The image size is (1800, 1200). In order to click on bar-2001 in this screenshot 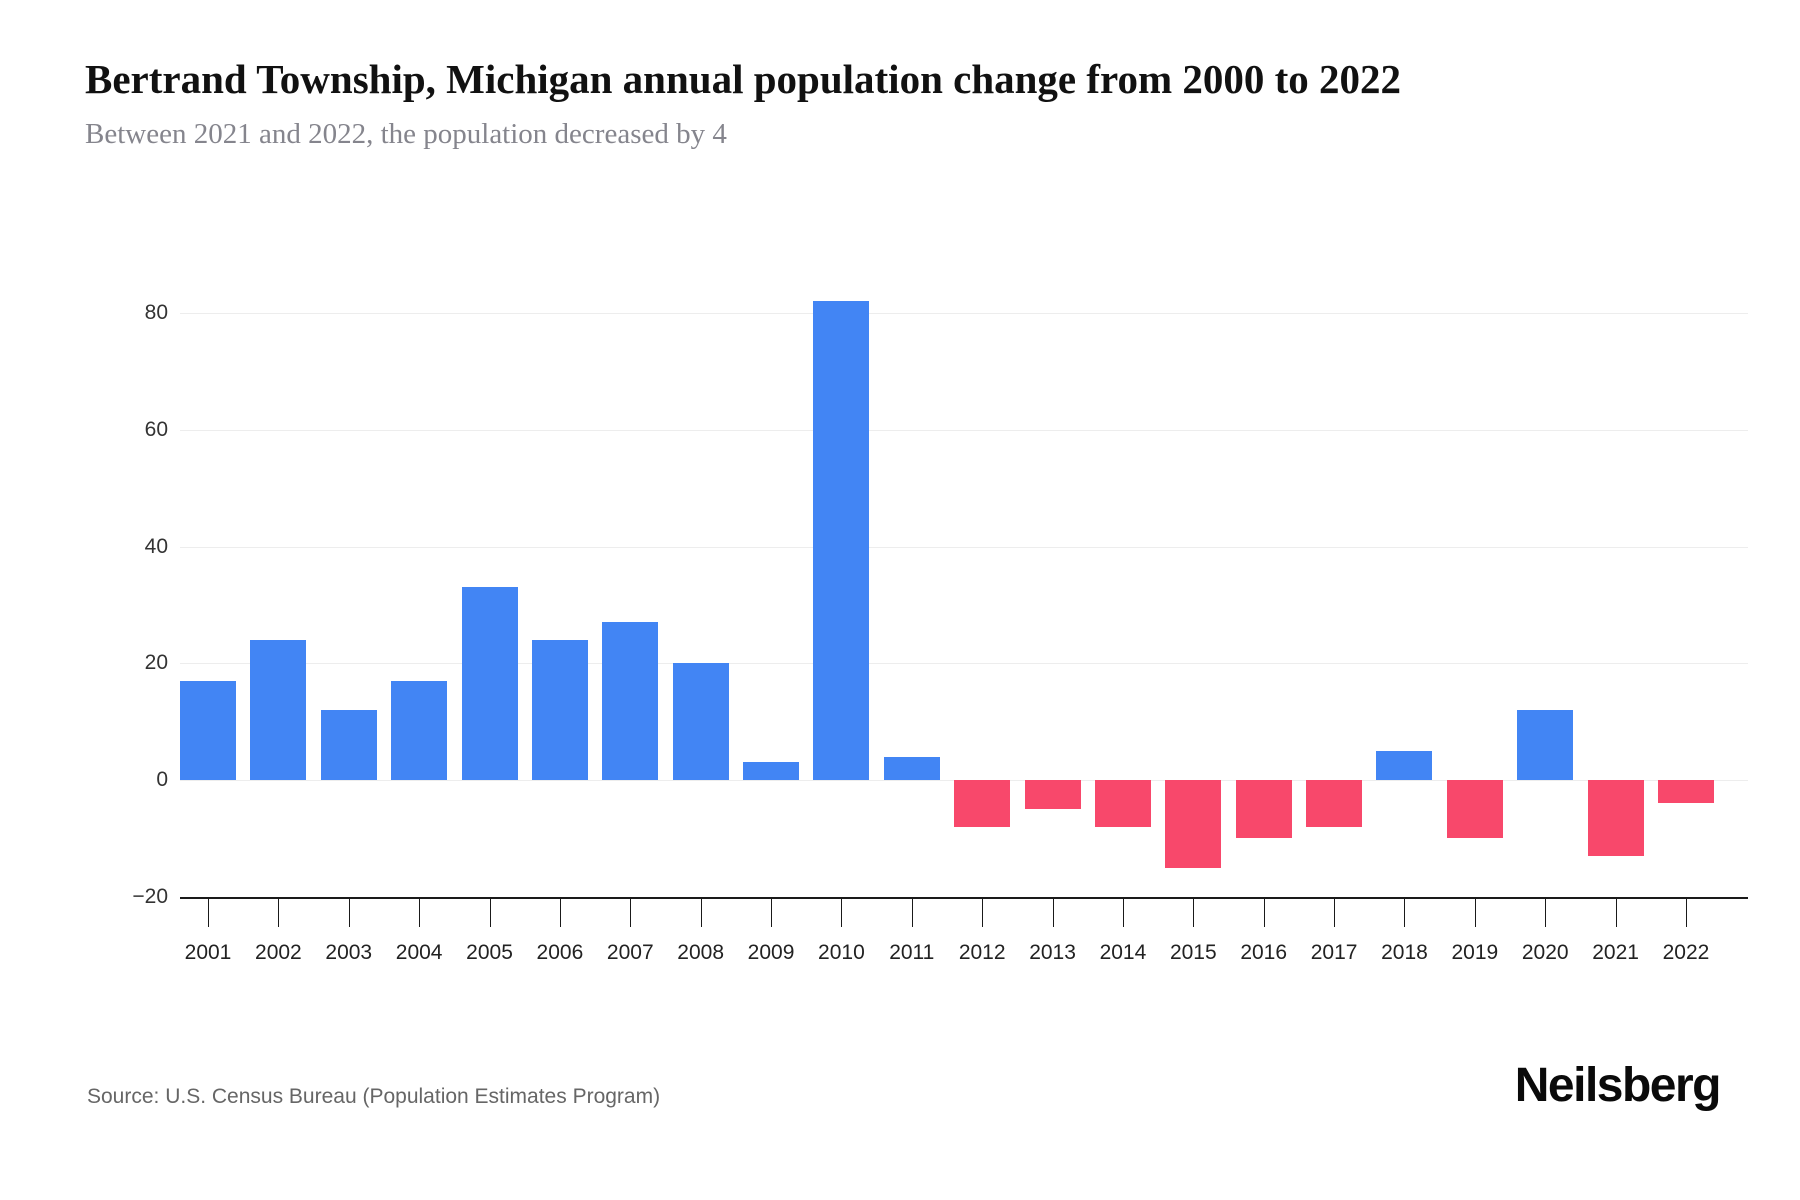, I will do `click(208, 730)`.